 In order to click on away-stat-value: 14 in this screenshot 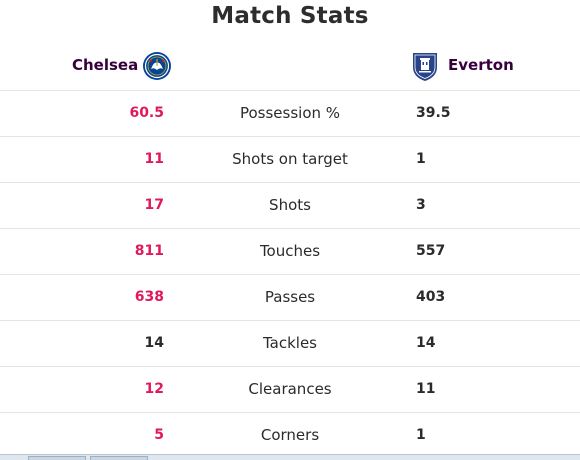, I will do `click(426, 343)`.